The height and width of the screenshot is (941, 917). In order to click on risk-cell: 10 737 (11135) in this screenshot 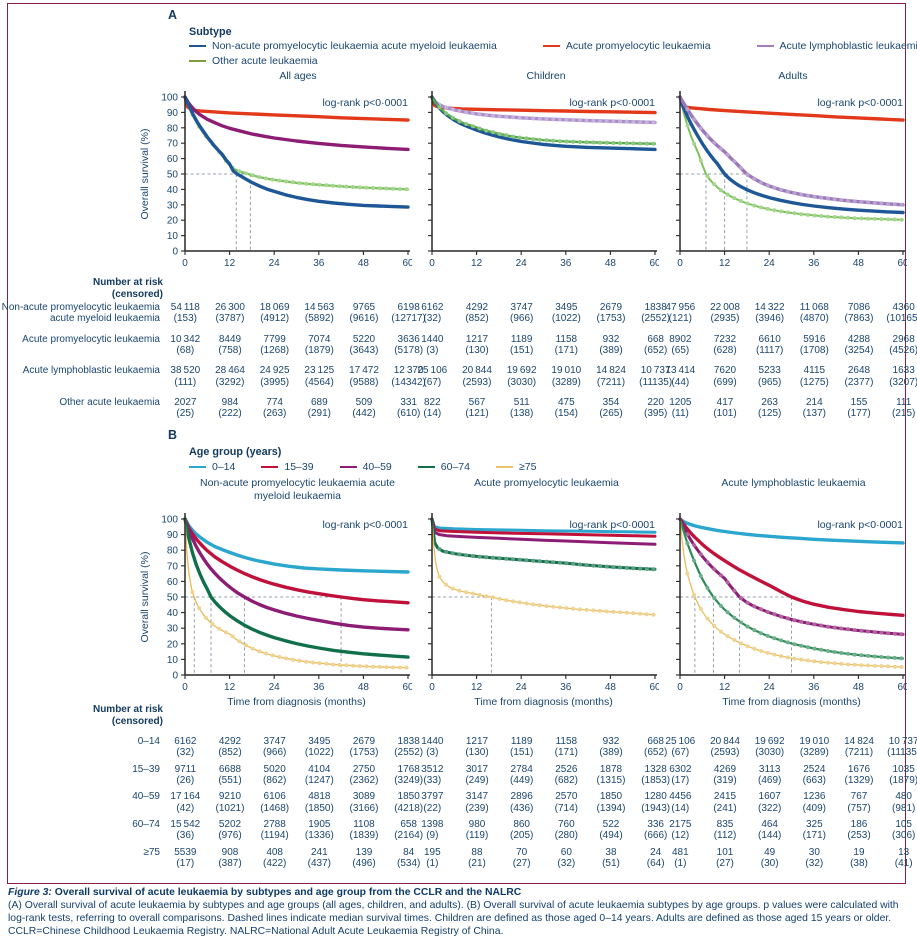, I will do `click(902, 747)`.